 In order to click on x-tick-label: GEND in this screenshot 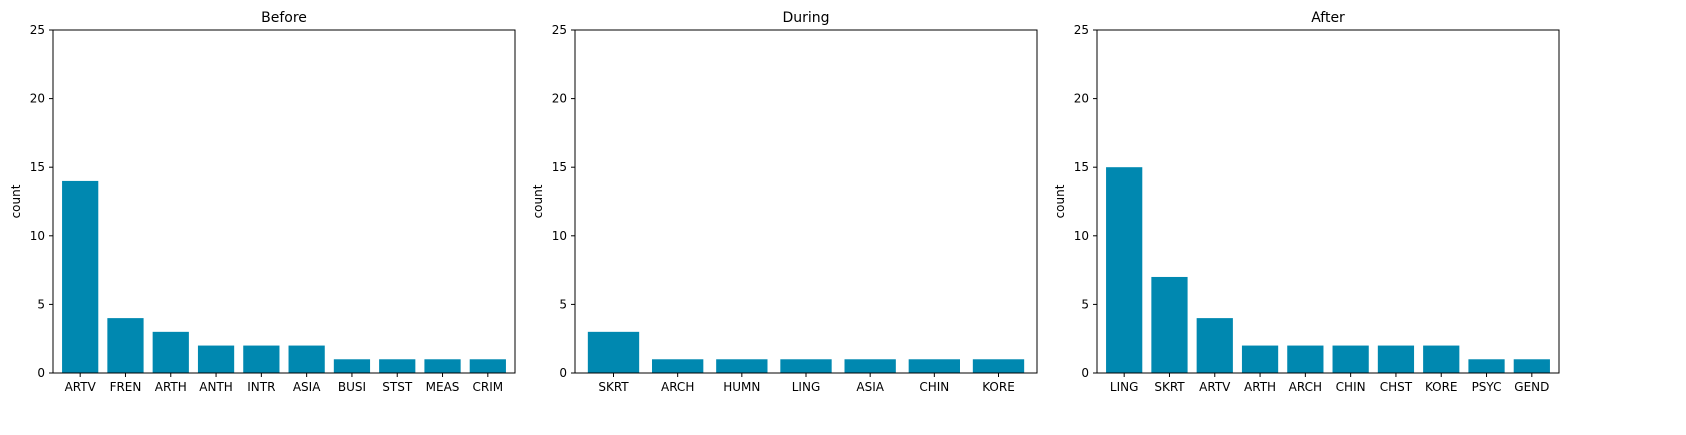, I will do `click(1531, 387)`.